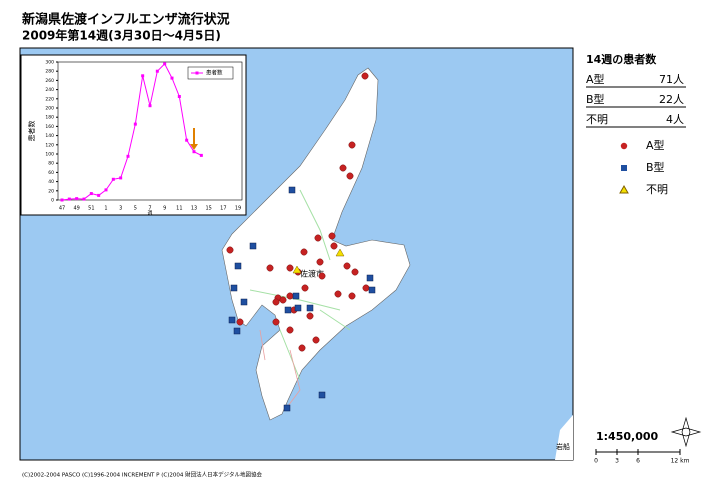  What do you see at coordinates (179, 209) in the screenshot?
I see `x-tick-label: 11` at bounding box center [179, 209].